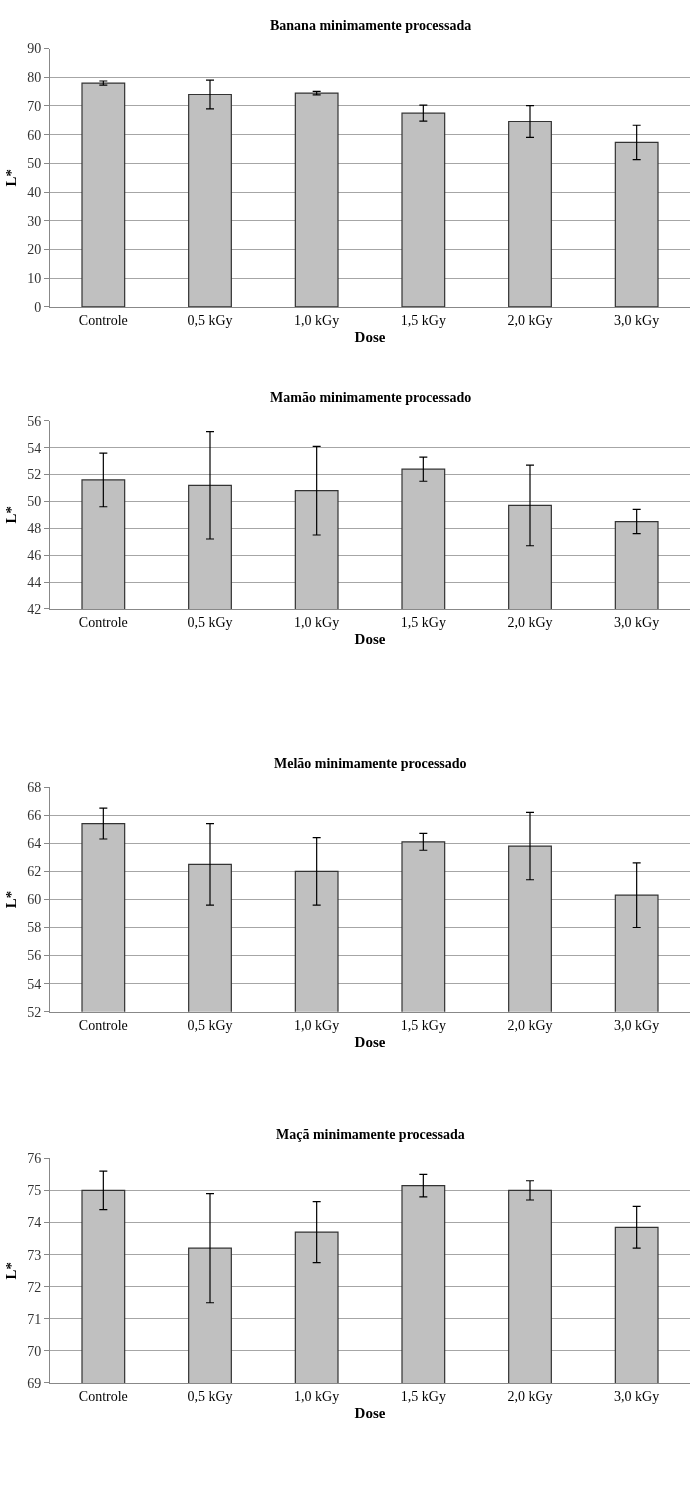  What do you see at coordinates (38, 307) in the screenshot?
I see `y-tick-label: 0` at bounding box center [38, 307].